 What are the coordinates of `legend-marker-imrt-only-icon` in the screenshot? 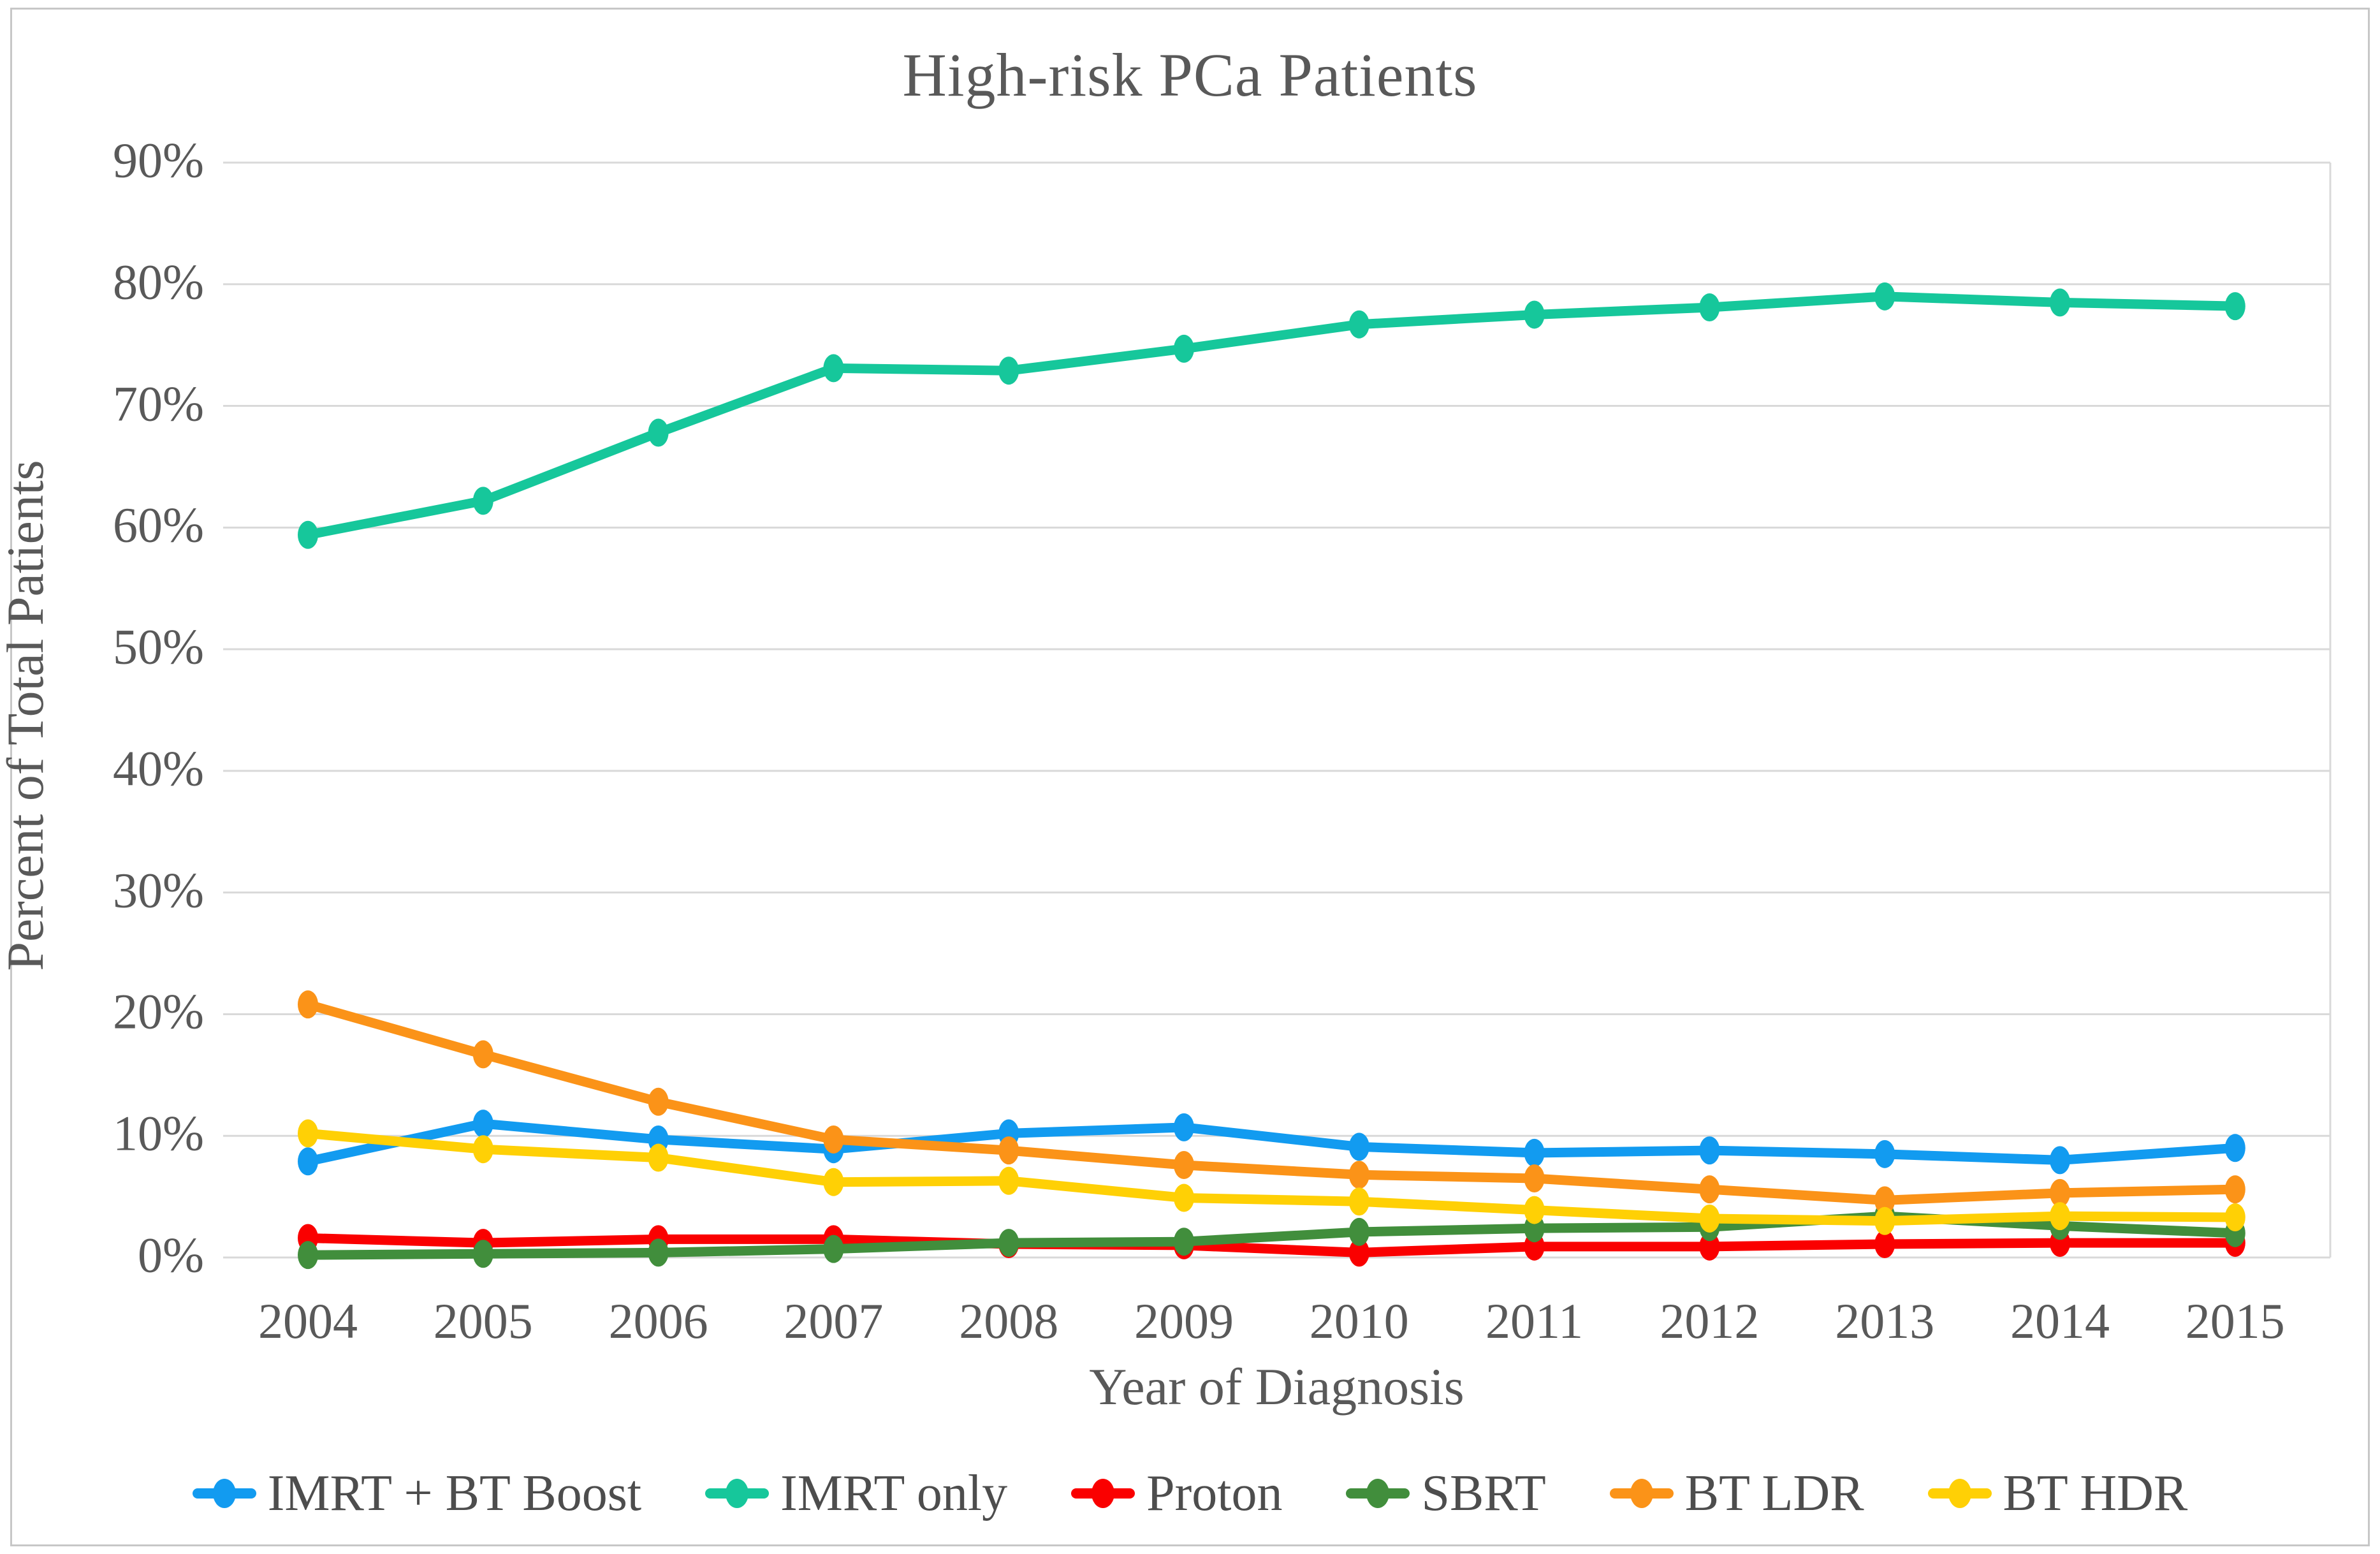 It's located at (737, 1493).